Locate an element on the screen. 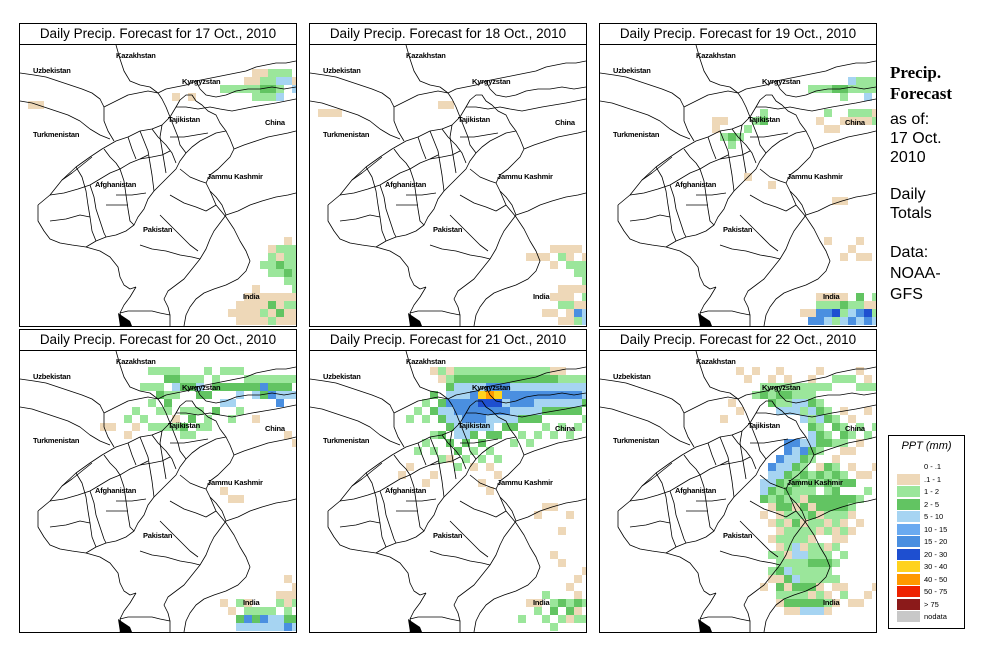  legend-label: 0 - .1 is located at coordinates (933, 466).